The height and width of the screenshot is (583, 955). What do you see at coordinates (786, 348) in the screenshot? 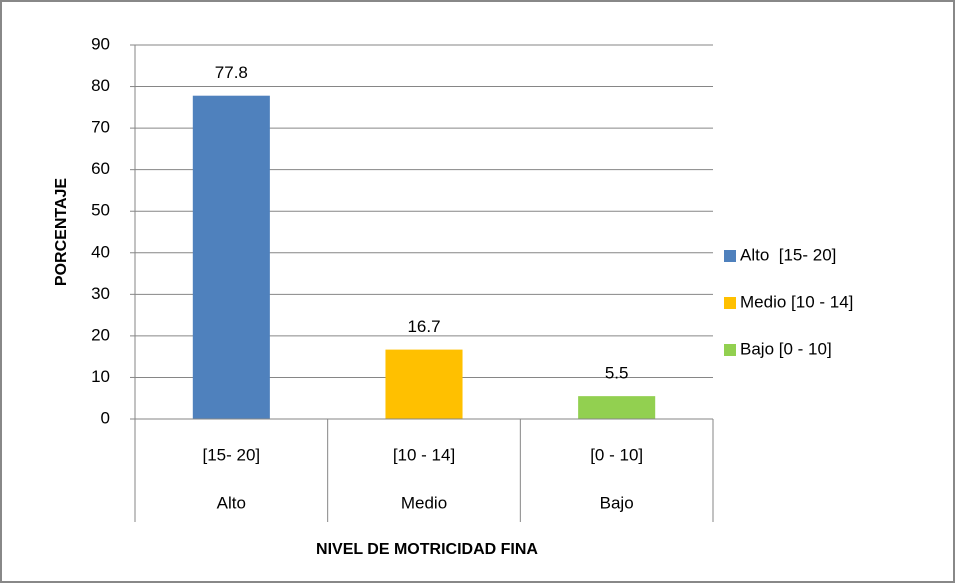
I see `legend-label: Bajo [0 - 10]` at bounding box center [786, 348].